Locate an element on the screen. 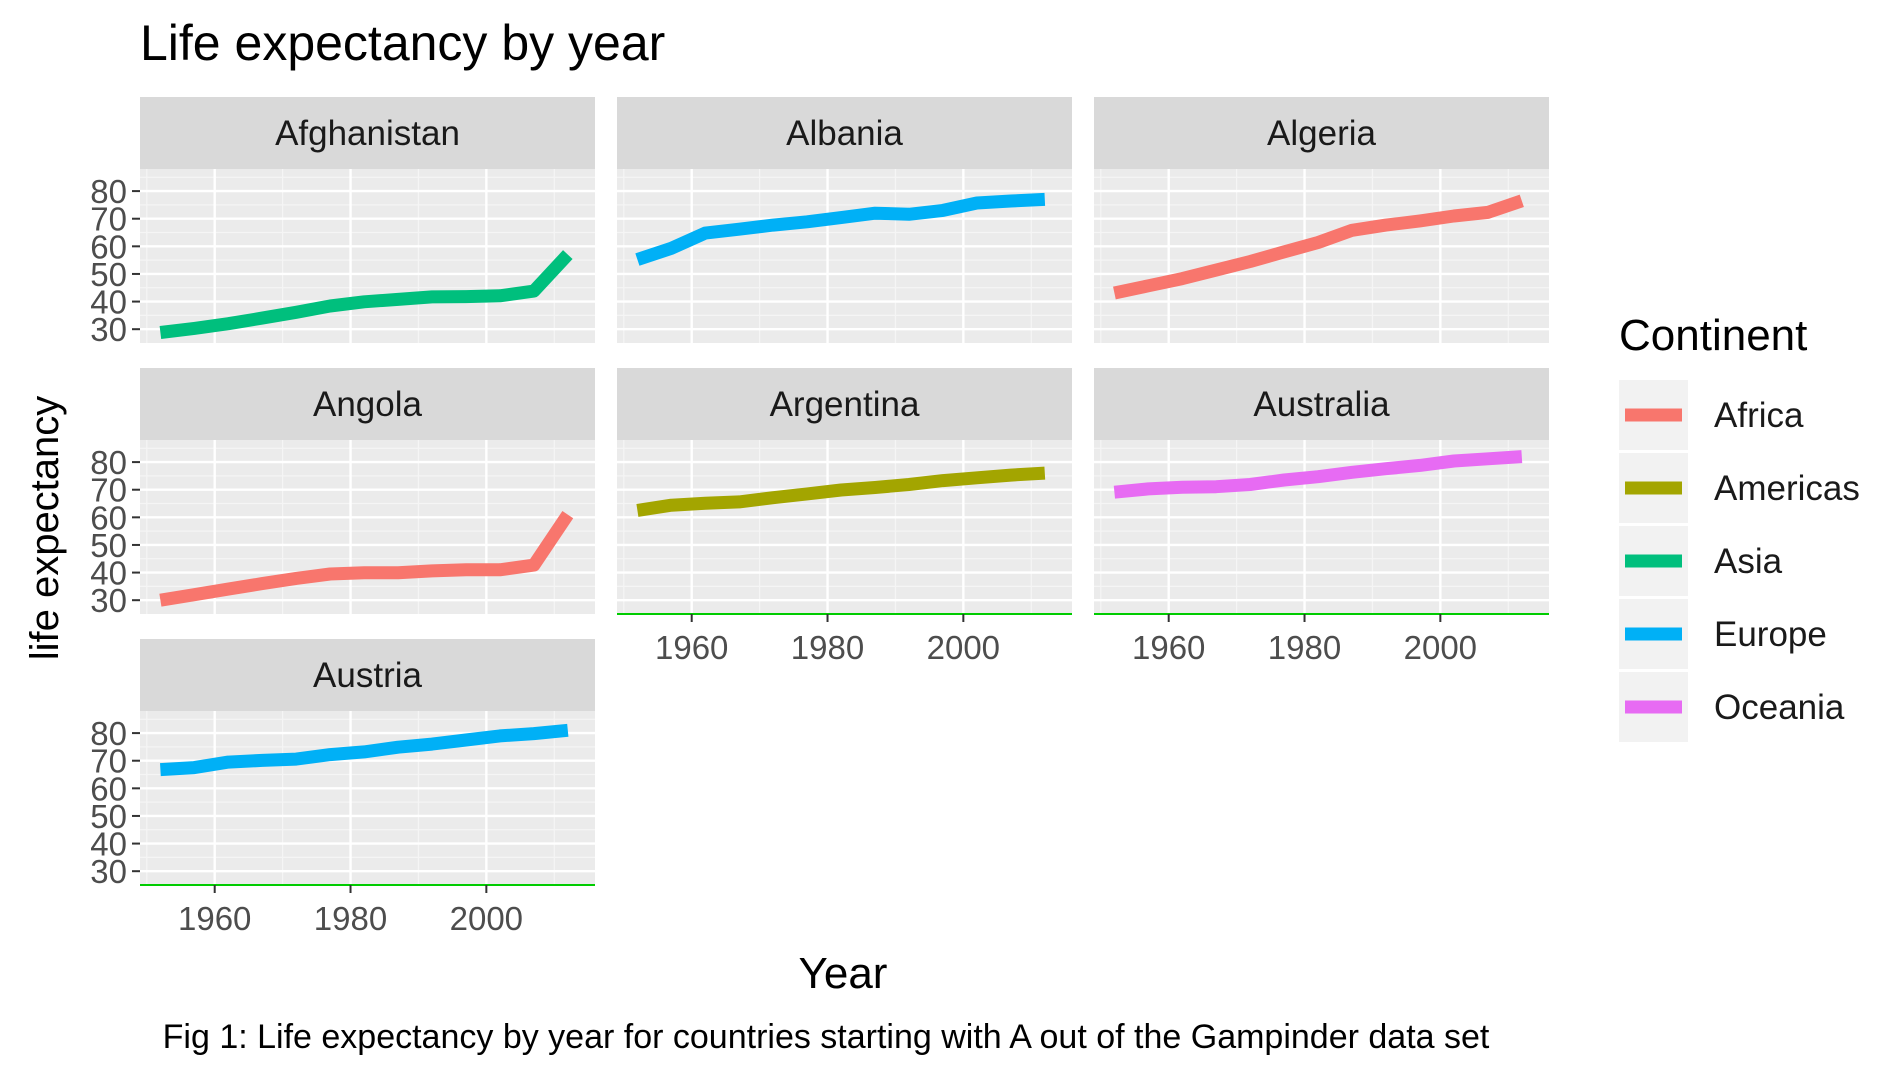 The height and width of the screenshot is (1065, 1890). legend-title: Continent is located at coordinates (1713, 335).